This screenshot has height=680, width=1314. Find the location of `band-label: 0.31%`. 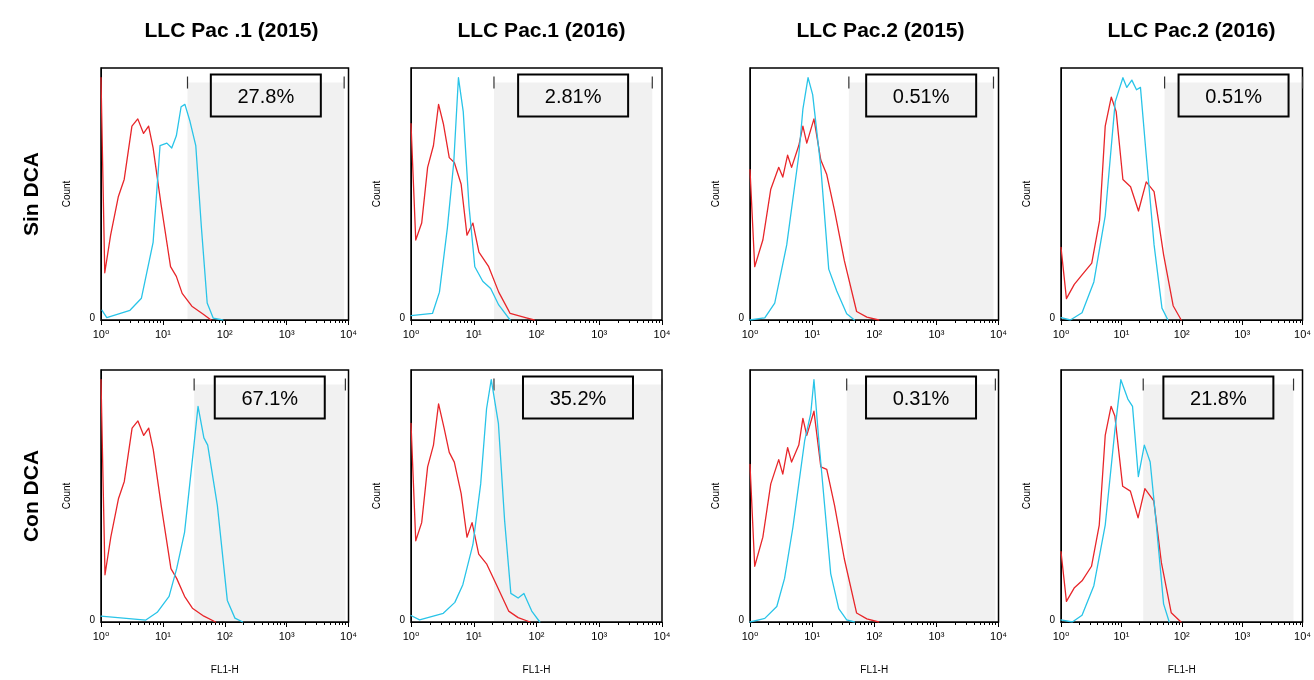

band-label: 0.31% is located at coordinates (921, 397).